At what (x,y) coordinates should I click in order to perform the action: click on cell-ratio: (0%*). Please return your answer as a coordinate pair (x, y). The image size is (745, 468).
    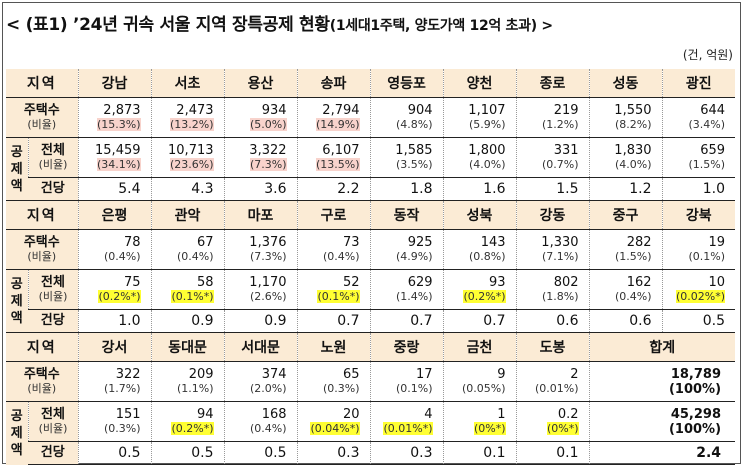
    Looking at the image, I should click on (548, 429).